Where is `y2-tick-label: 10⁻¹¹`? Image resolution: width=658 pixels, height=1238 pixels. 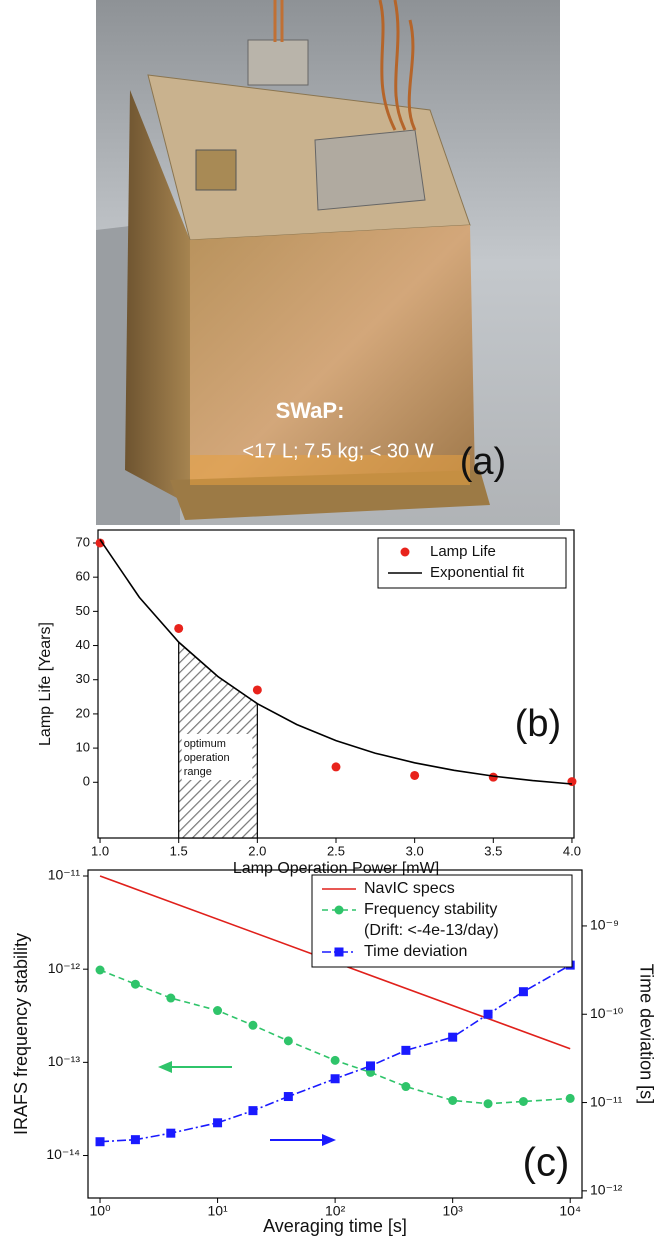
y2-tick-label: 10⁻¹¹ is located at coordinates (606, 1101).